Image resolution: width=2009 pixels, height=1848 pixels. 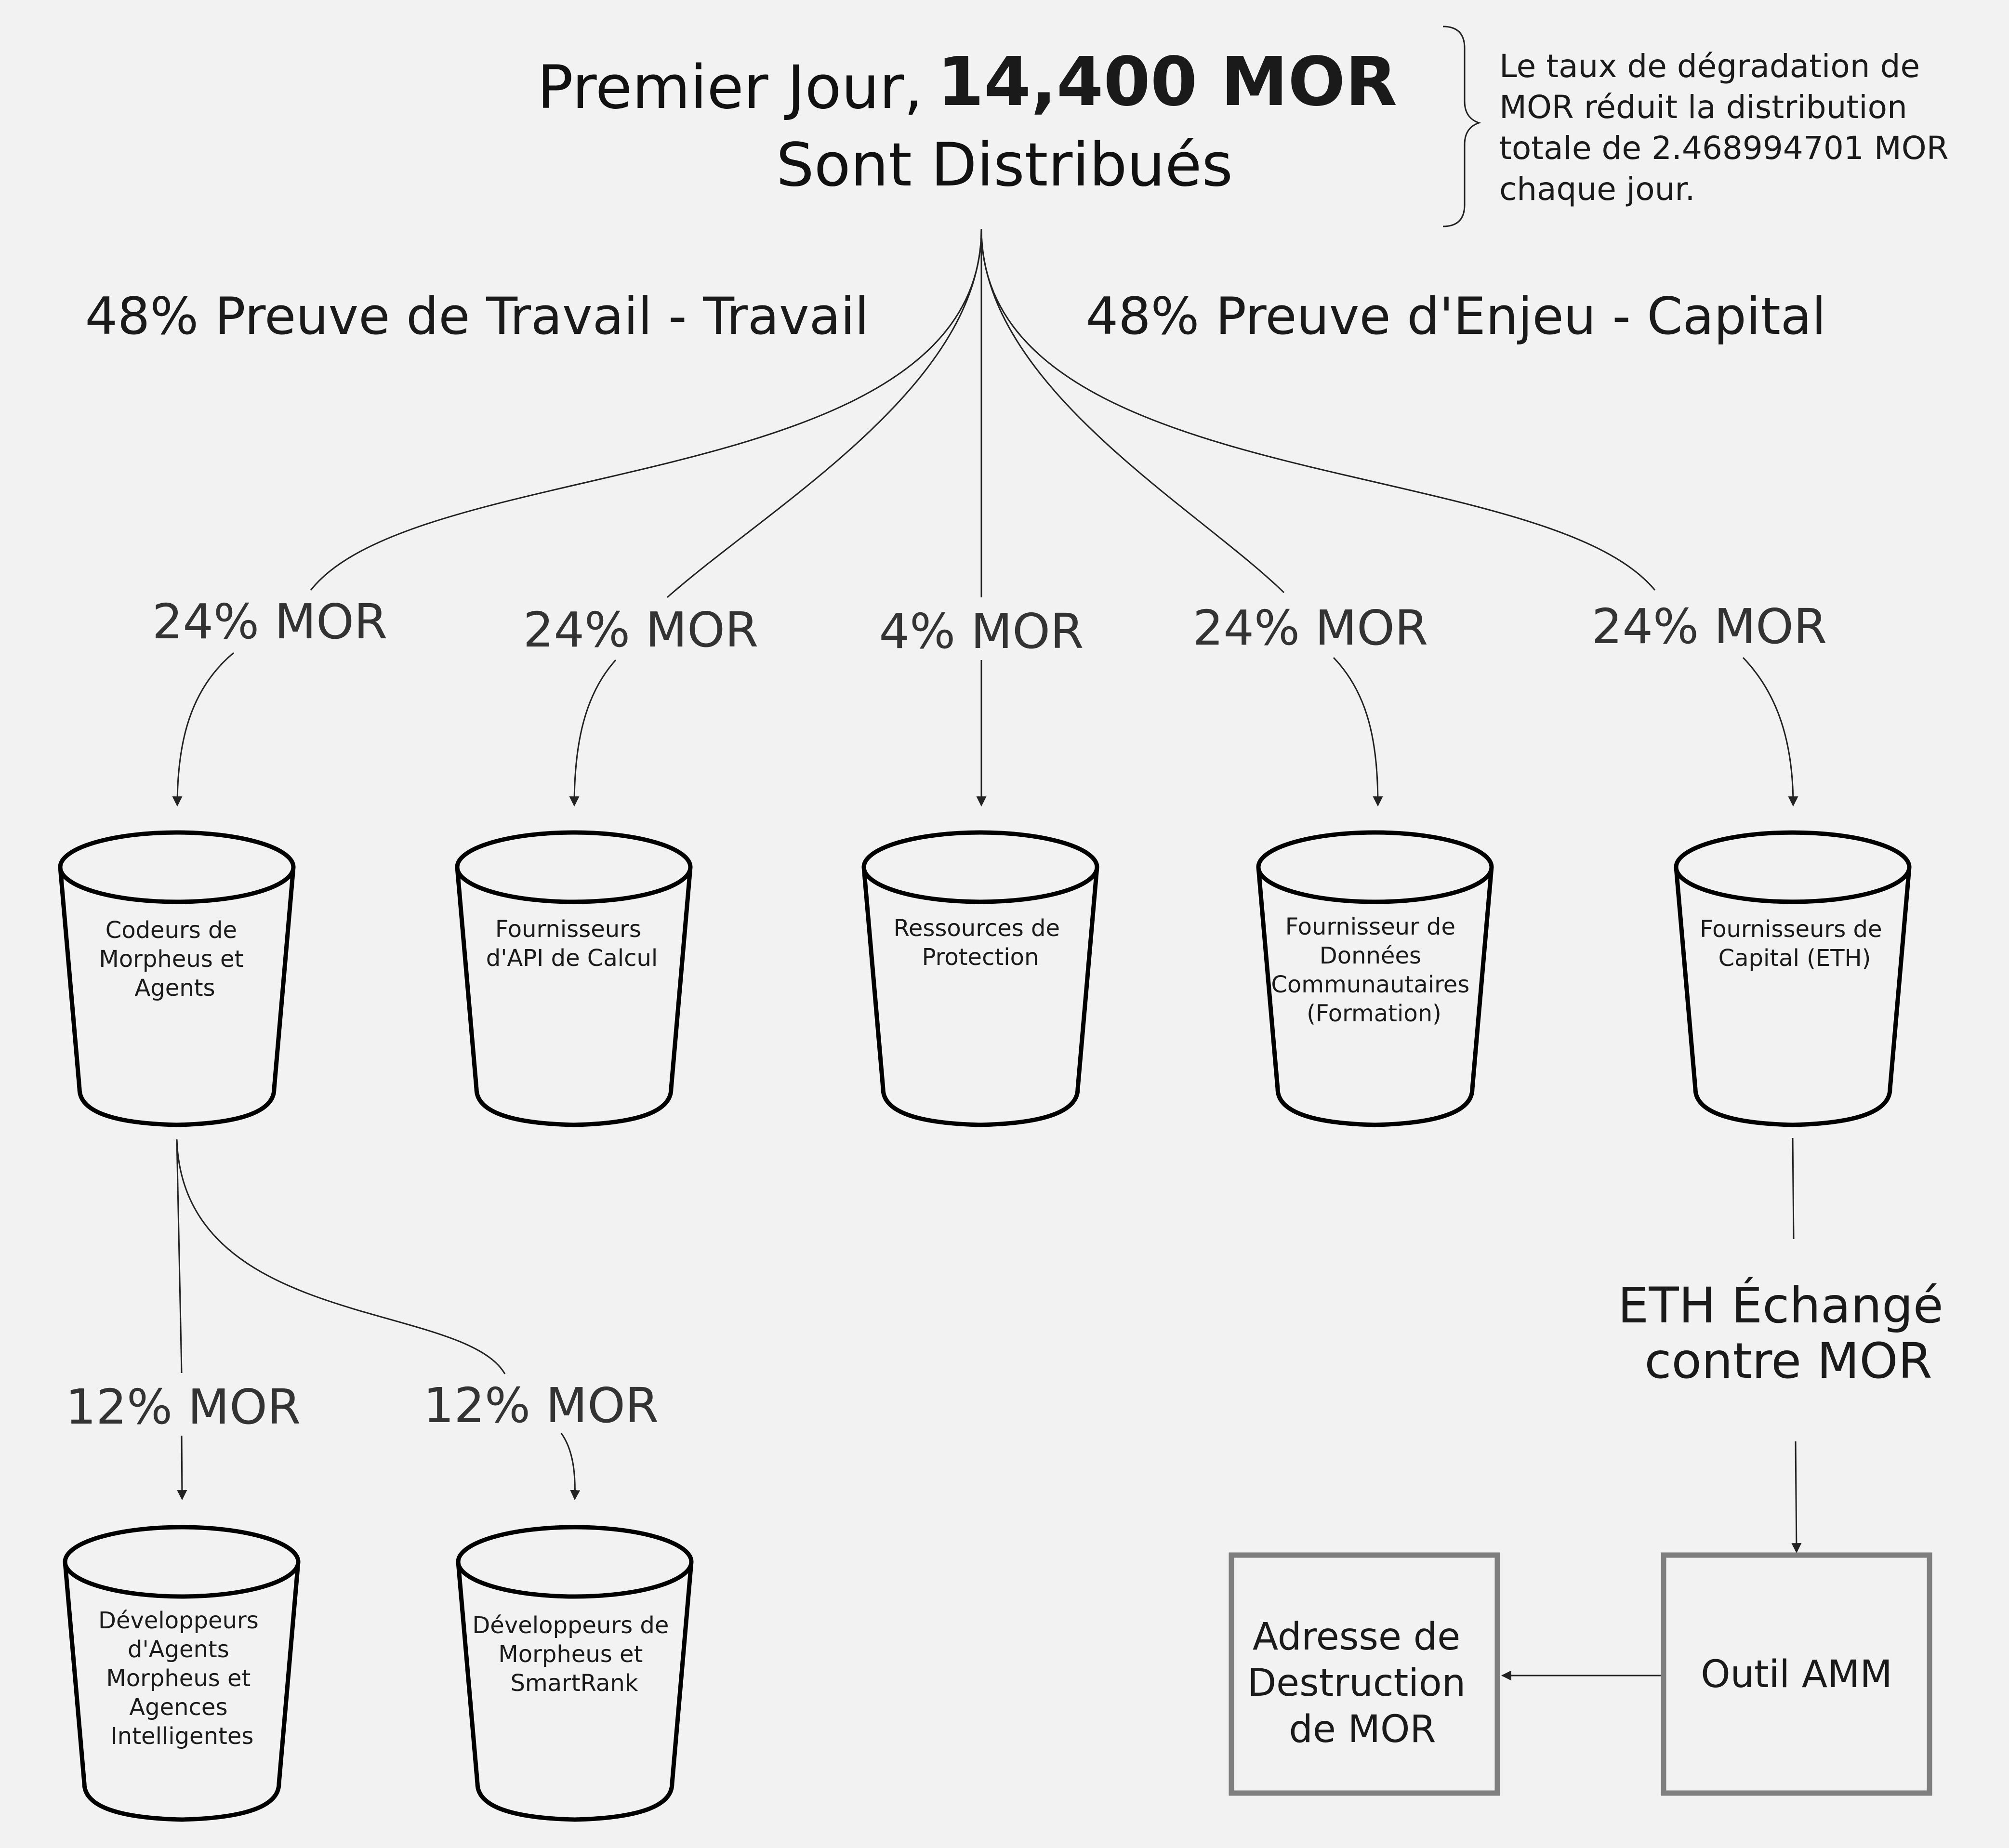 What do you see at coordinates (574, 1683) in the screenshot?
I see `bucket-label-line: SmartRank` at bounding box center [574, 1683].